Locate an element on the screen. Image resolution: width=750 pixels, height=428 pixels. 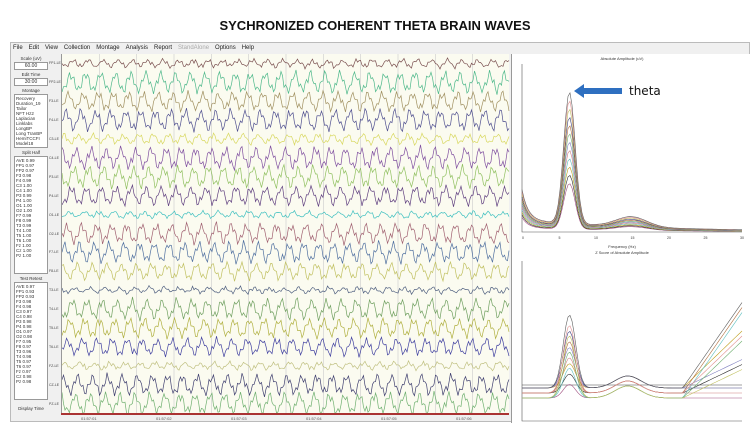
edit-time-input: 30:00 is located at coordinates (31, 82).